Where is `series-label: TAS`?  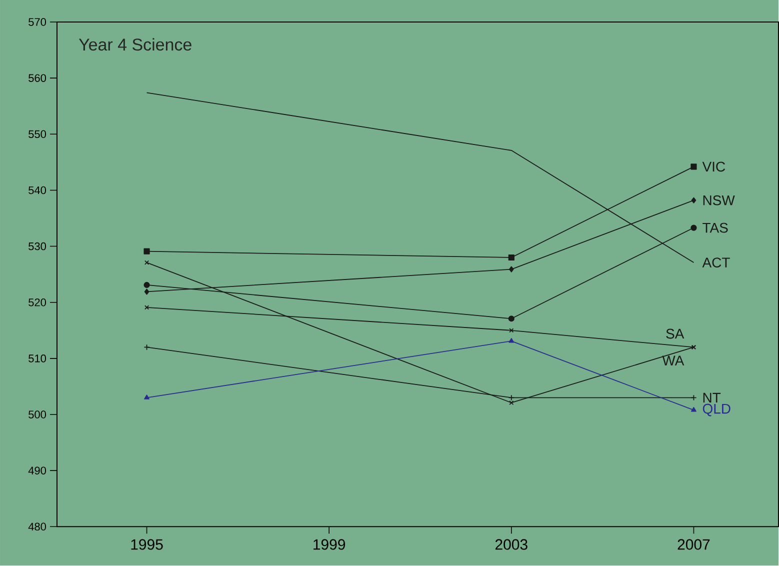 series-label: TAS is located at coordinates (715, 228).